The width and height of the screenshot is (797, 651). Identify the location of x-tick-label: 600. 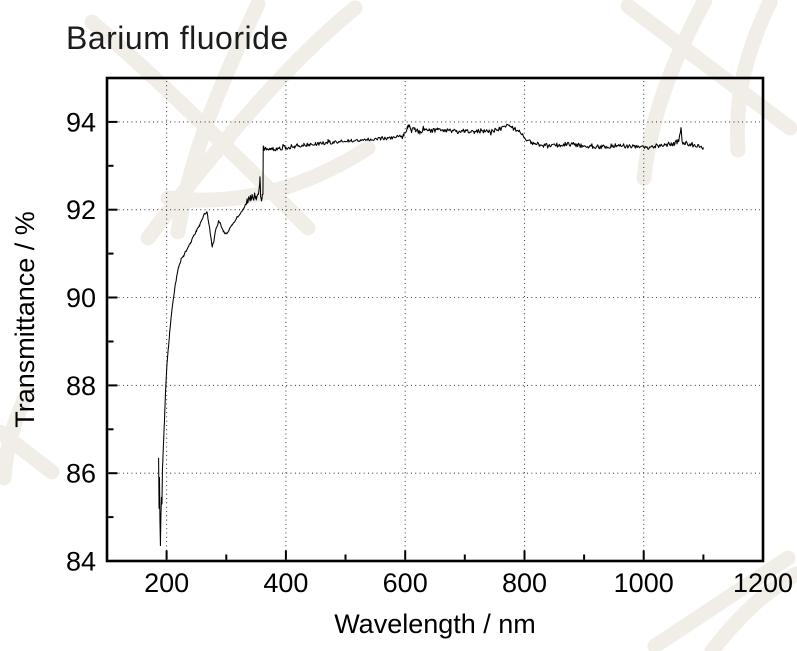
(405, 583).